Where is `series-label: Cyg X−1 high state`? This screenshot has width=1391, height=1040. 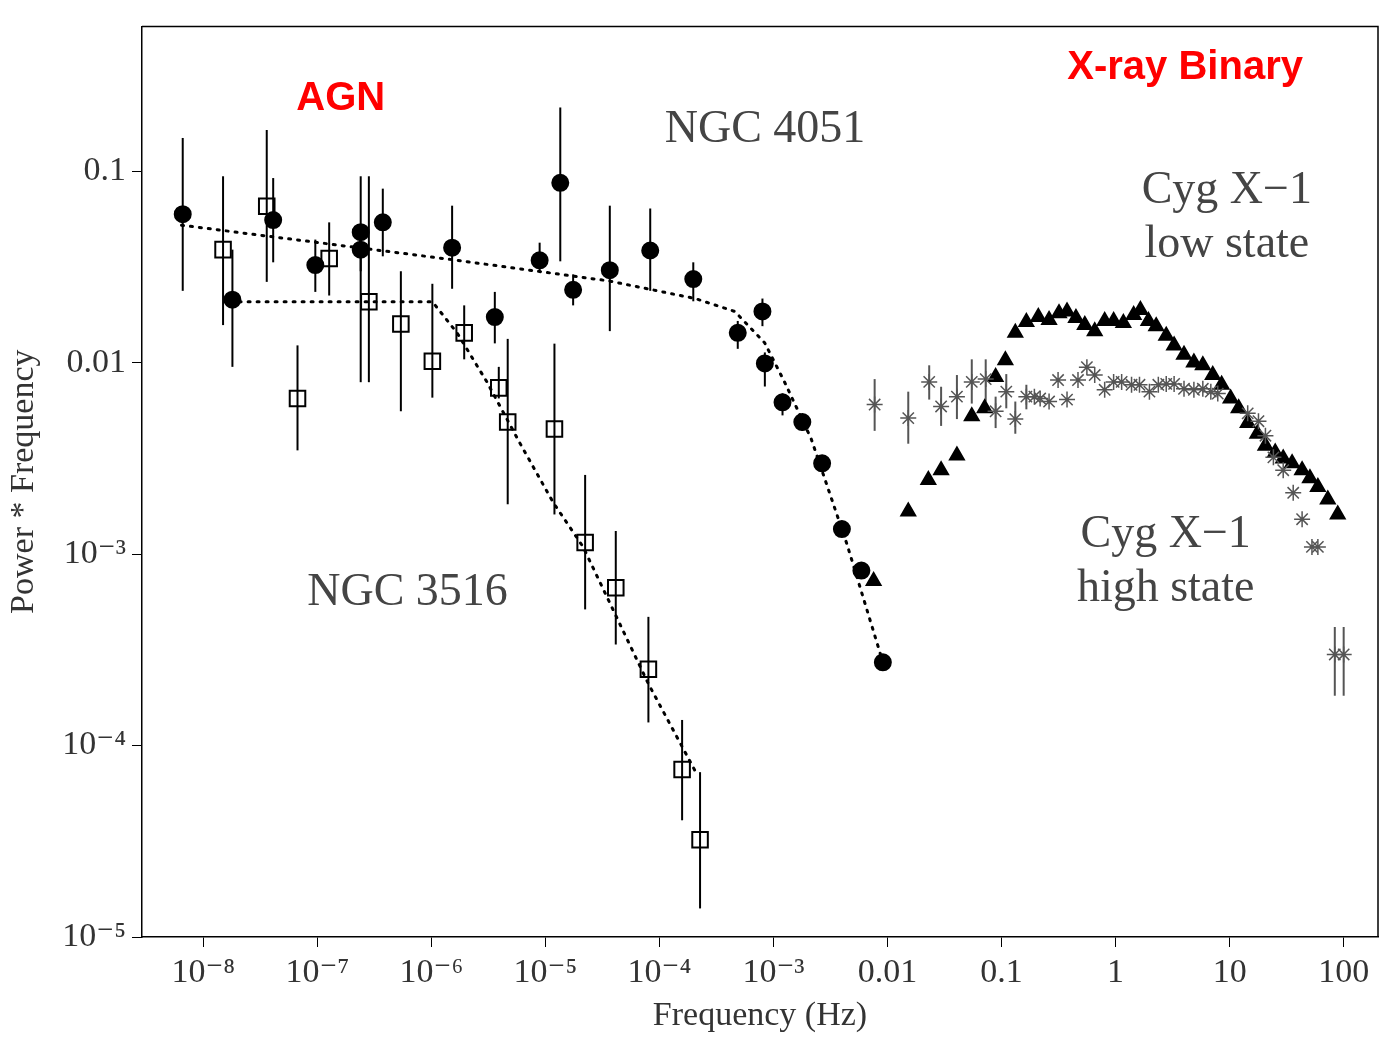 series-label: Cyg X−1 high state is located at coordinates (1165, 558).